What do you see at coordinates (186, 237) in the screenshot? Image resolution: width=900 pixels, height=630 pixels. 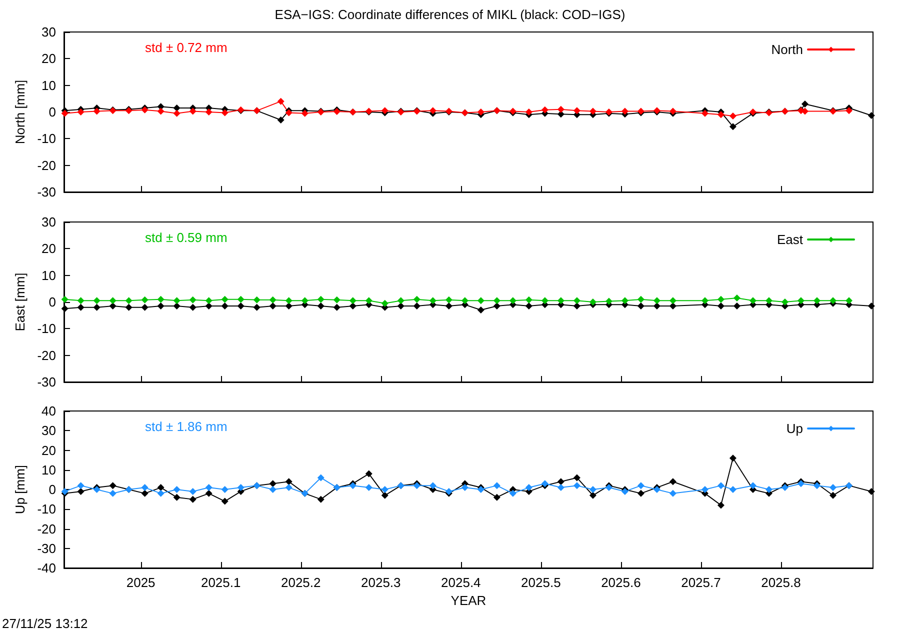 I see `annotation: std ± 0.59 mm` at bounding box center [186, 237].